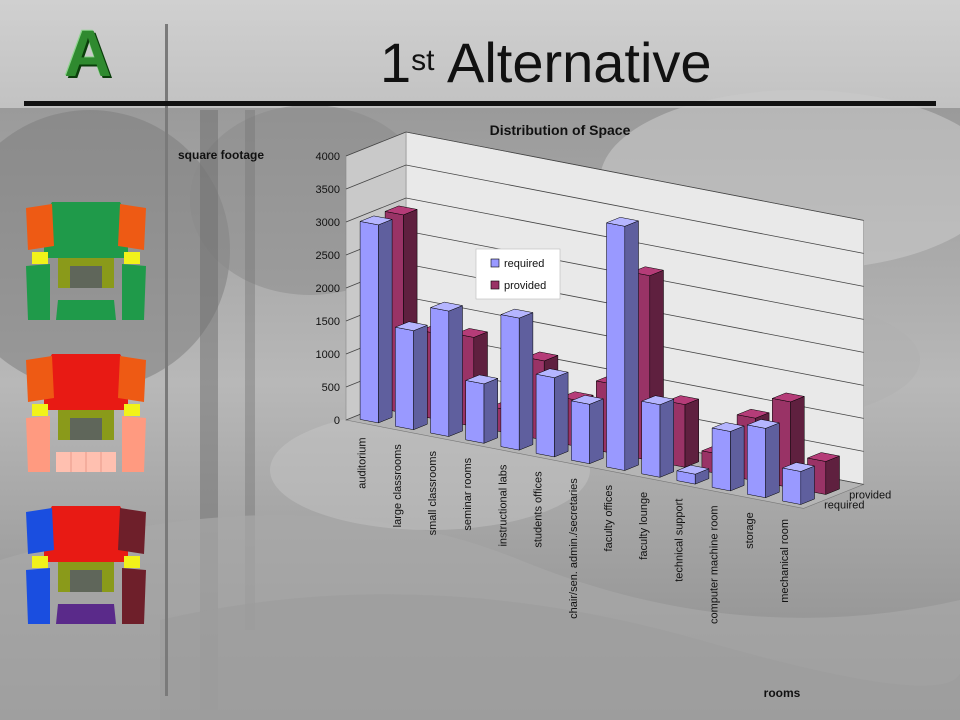  What do you see at coordinates (609, 518) in the screenshot?
I see `x-tick-label: faculty offices` at bounding box center [609, 518].